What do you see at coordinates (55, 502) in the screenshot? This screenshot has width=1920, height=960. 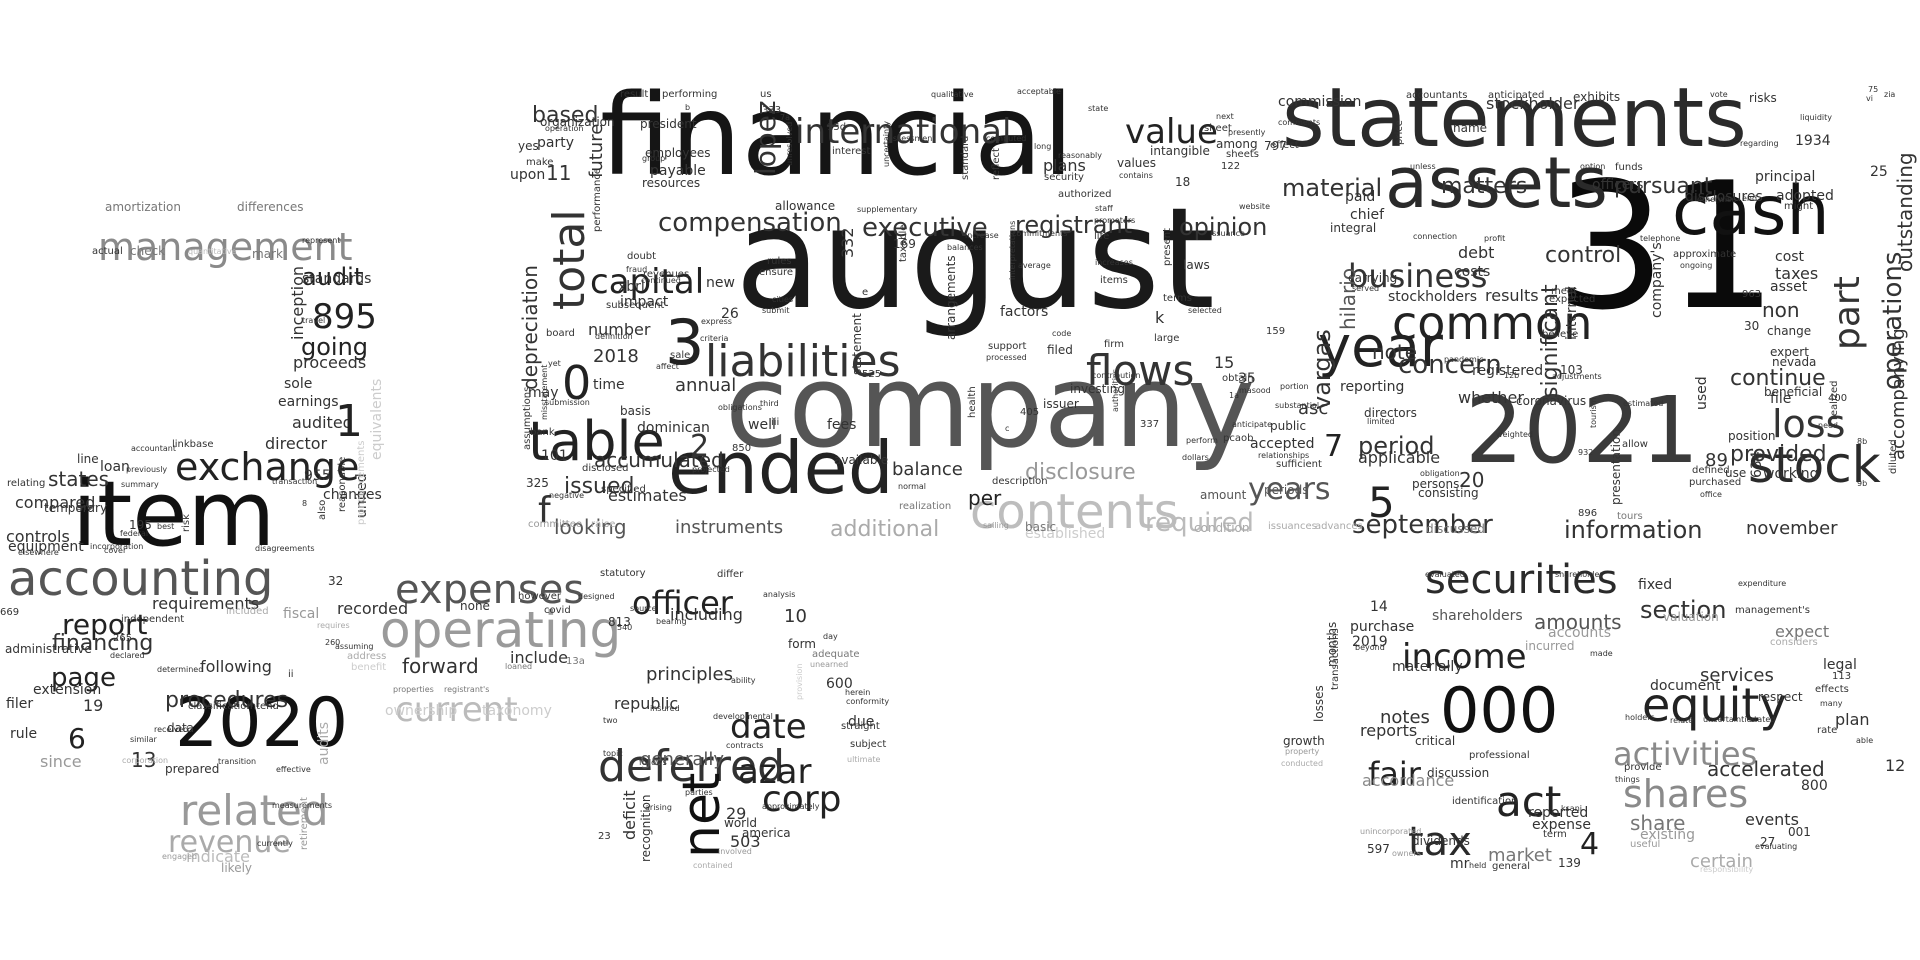 I see `word: compared` at bounding box center [55, 502].